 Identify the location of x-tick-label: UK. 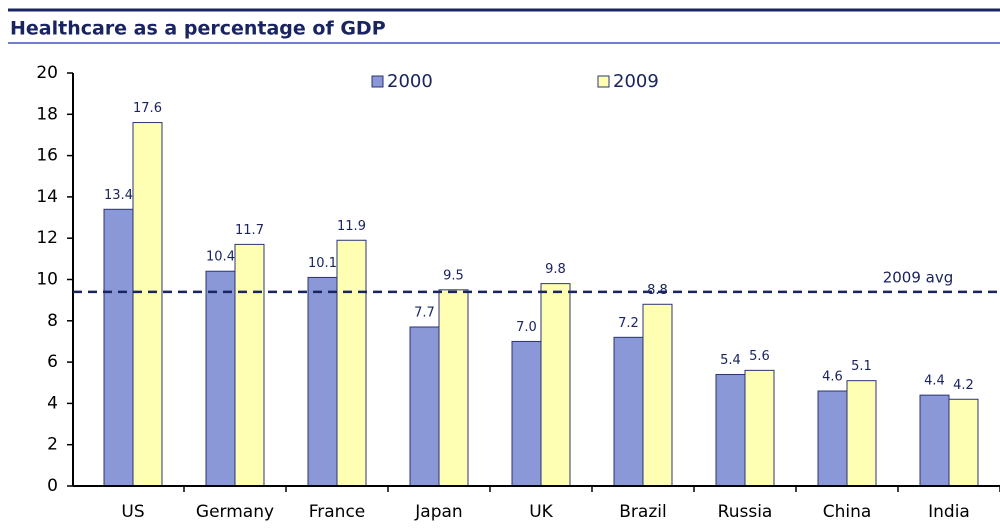
(541, 512).